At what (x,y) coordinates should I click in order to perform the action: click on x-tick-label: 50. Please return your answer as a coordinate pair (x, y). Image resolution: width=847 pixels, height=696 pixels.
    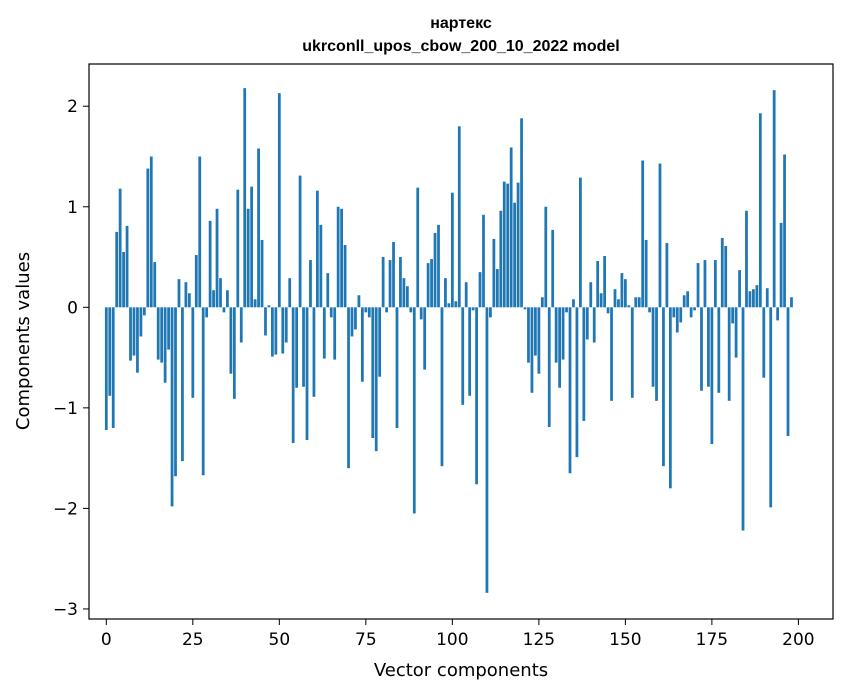
    Looking at the image, I should click on (280, 640).